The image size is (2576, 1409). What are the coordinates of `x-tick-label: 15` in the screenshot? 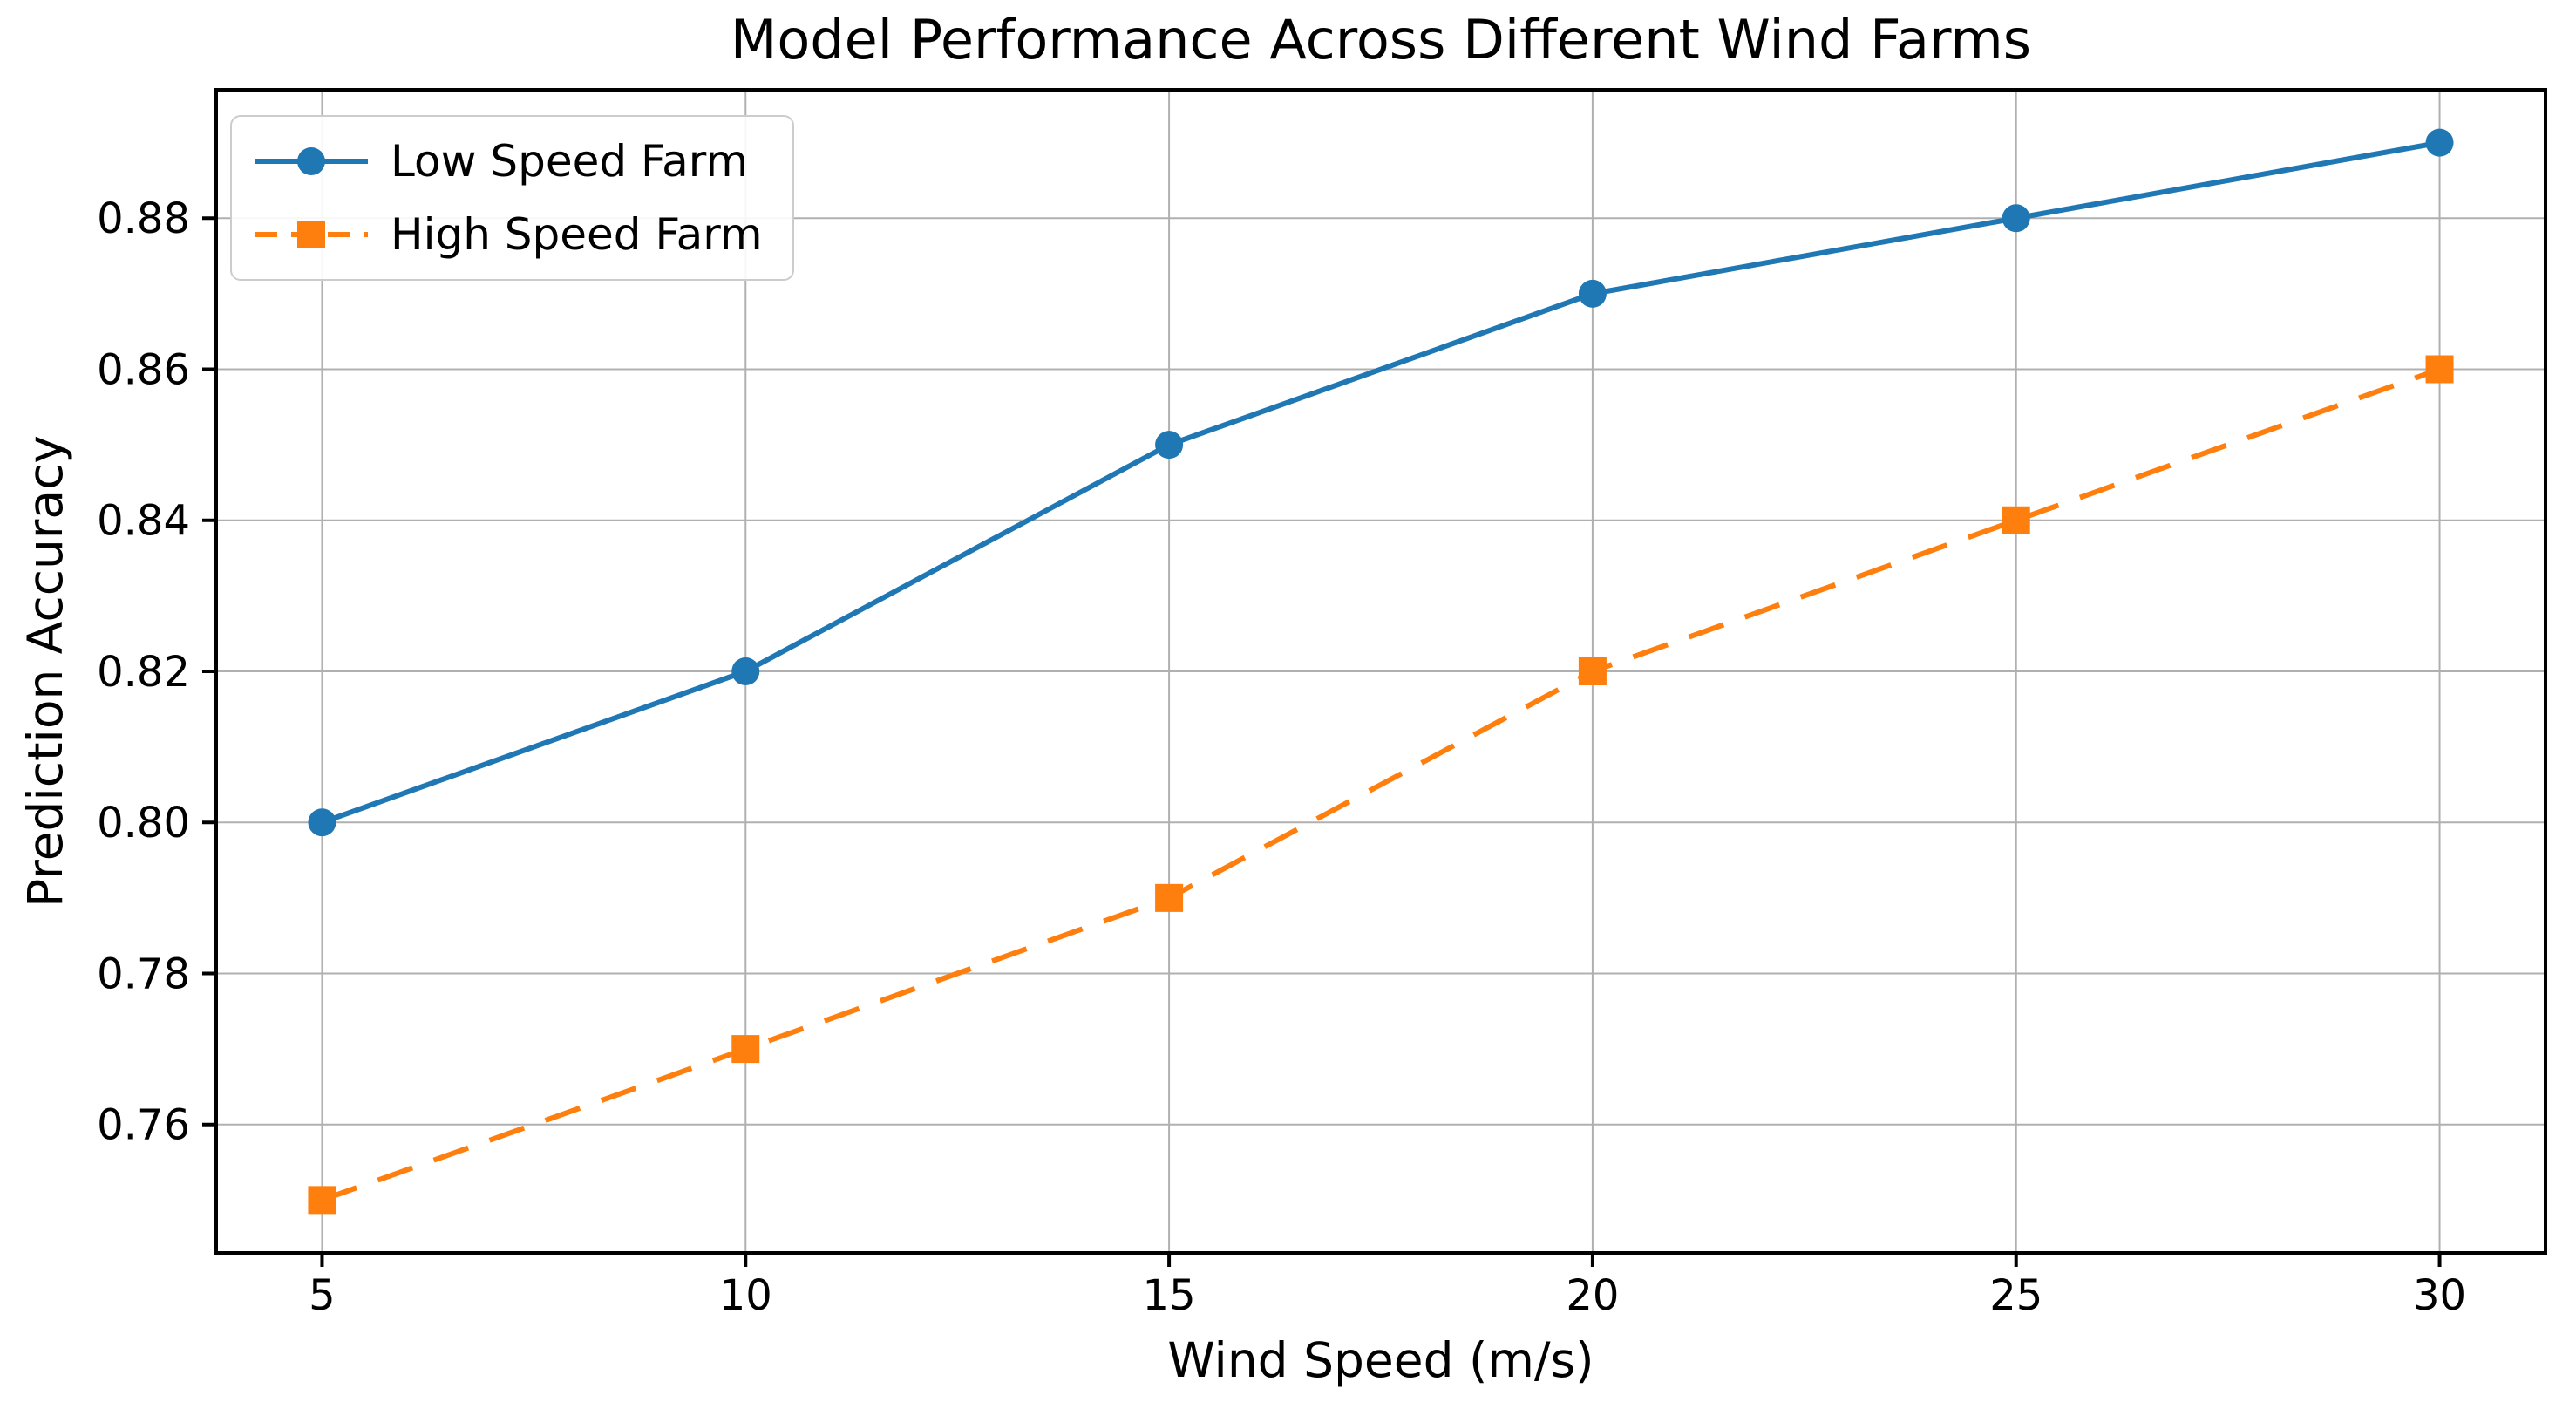 It's located at (1169, 1295).